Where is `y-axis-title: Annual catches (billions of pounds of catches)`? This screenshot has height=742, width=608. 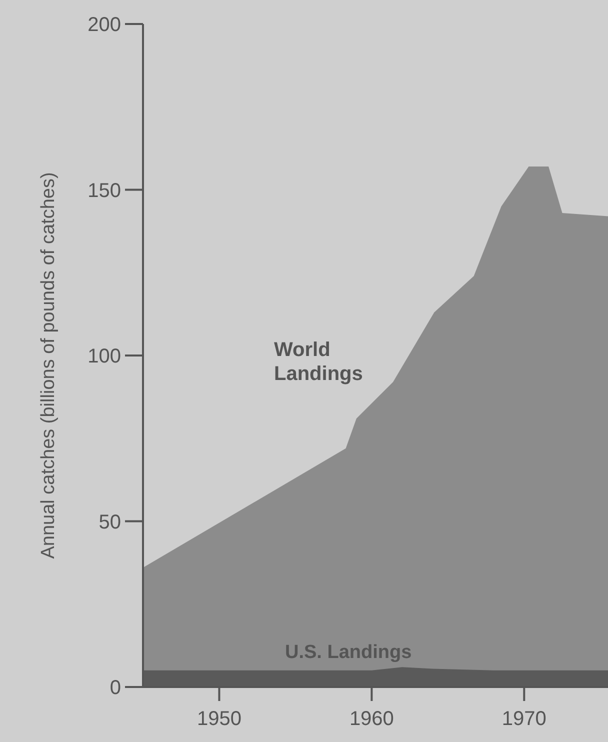
y-axis-title: Annual catches (billions of pounds of catches) is located at coordinates (48, 365).